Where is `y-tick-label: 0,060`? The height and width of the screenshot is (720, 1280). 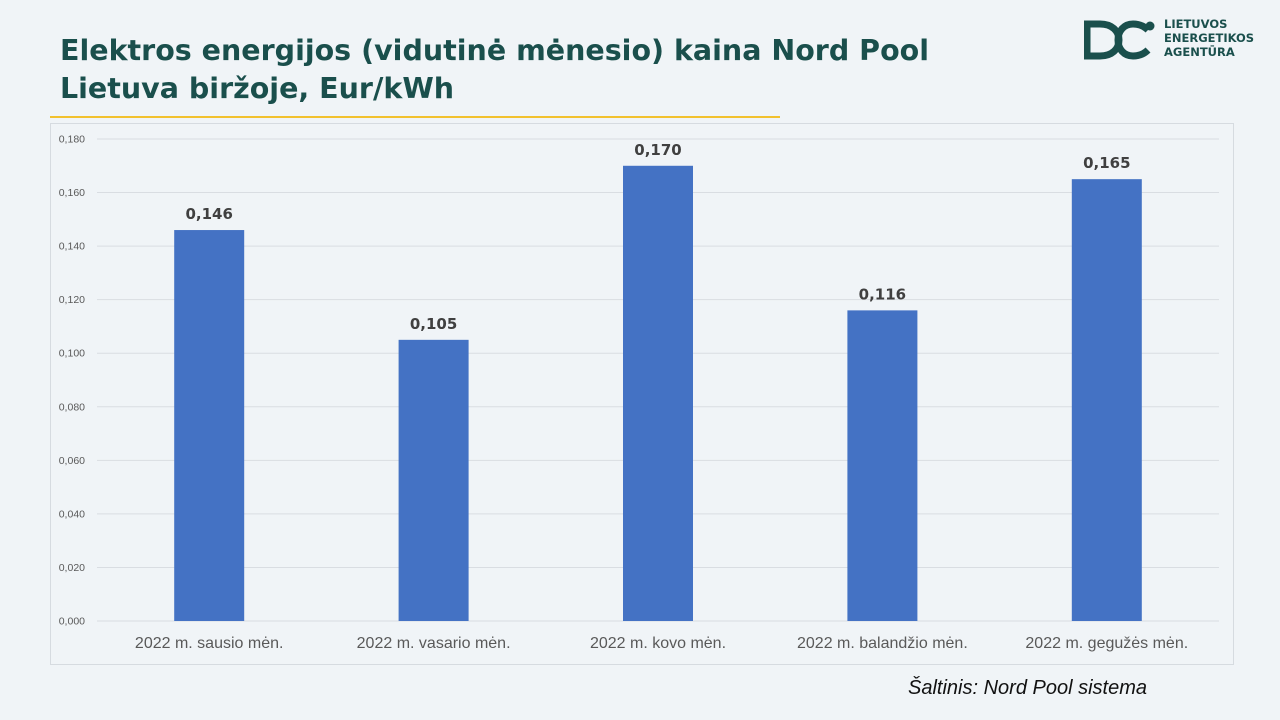
y-tick-label: 0,060 is located at coordinates (72, 461).